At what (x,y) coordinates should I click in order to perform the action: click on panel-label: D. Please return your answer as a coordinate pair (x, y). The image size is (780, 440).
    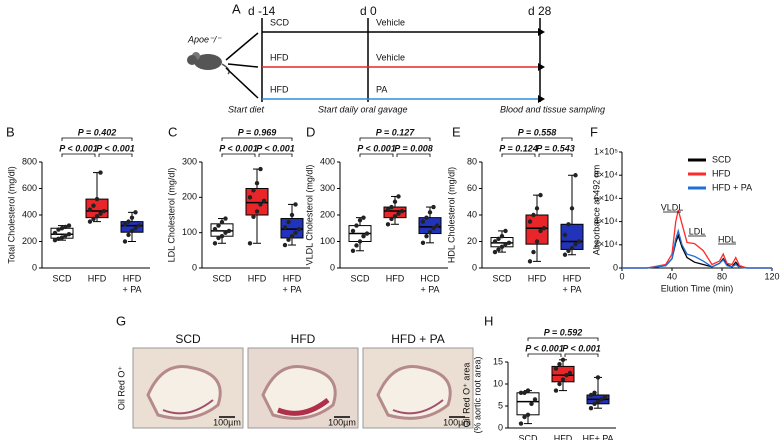
    Looking at the image, I should click on (310, 131).